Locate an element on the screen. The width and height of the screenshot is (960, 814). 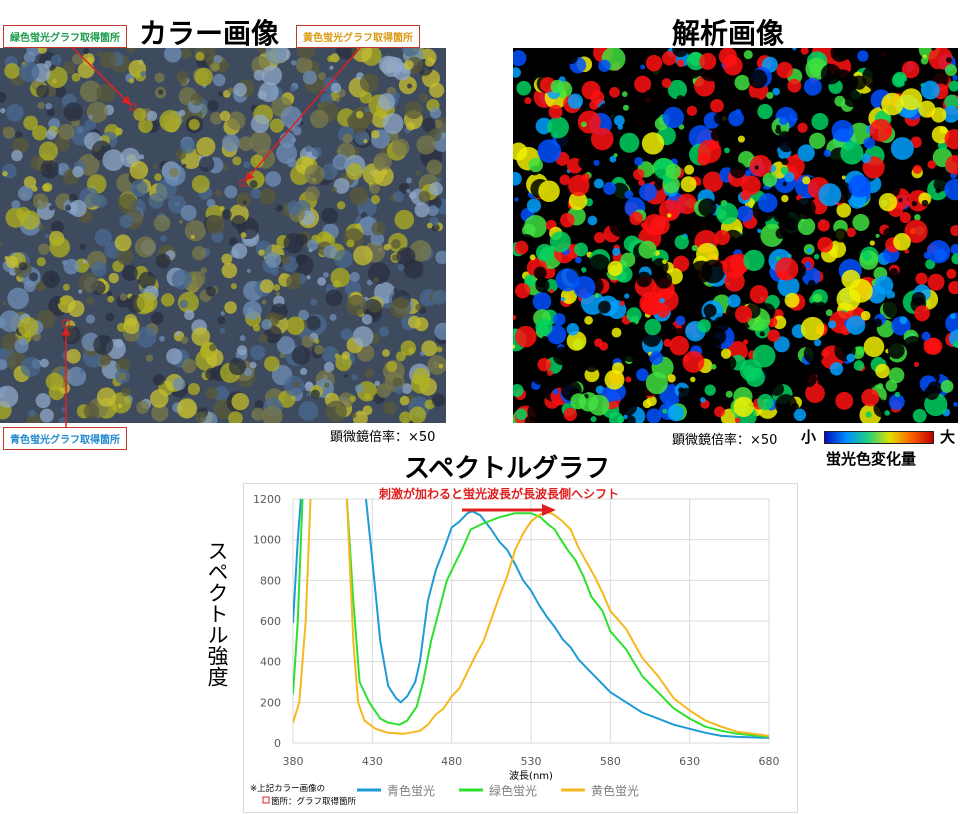
annotation-text: 刺激が加わると蛍光波長が長波長側へシフト is located at coordinates (498, 493).